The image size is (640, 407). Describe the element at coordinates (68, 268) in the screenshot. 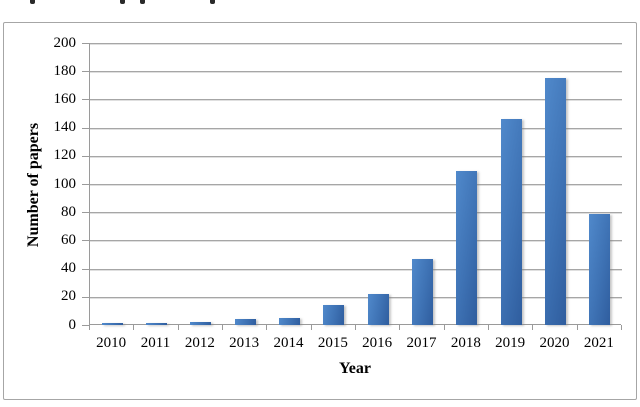

I see `y-tick-label-40: 40` at that location.